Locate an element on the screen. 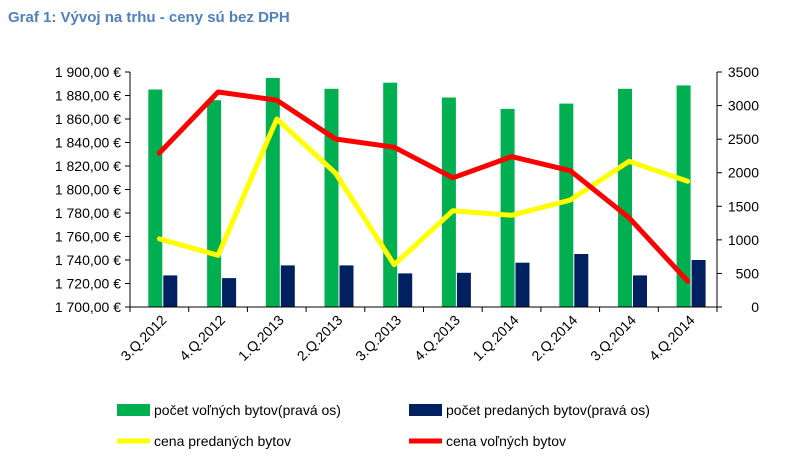 Image resolution: width=800 pixels, height=472 pixels. left-tick-label: 1 840,00 € is located at coordinates (88, 143).